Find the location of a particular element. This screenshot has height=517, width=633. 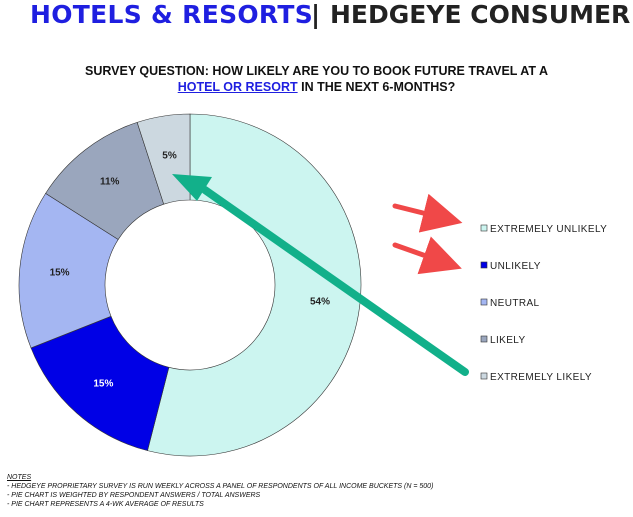

legend-label-extremely-likely: EXTREMELY LIKELY is located at coordinates (541, 377).